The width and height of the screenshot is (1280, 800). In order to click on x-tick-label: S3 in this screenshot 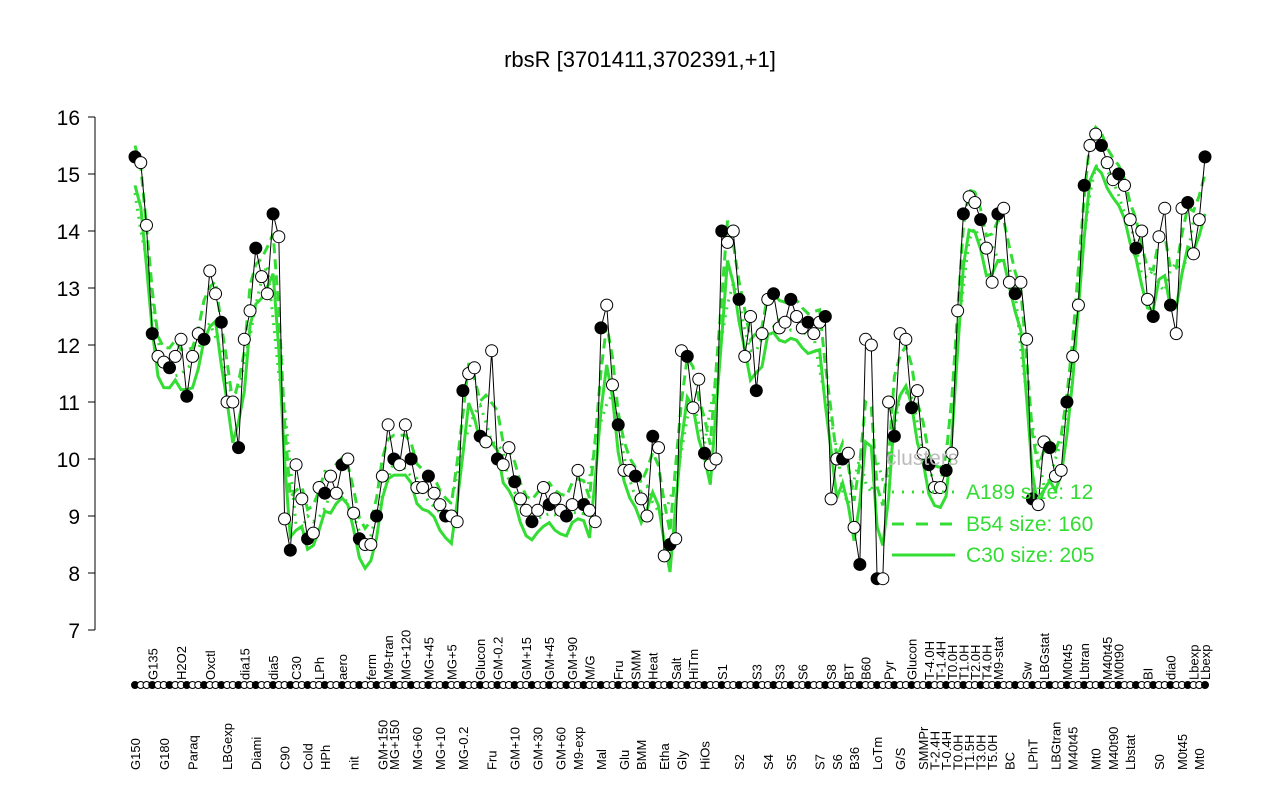, I will do `click(779, 672)`.